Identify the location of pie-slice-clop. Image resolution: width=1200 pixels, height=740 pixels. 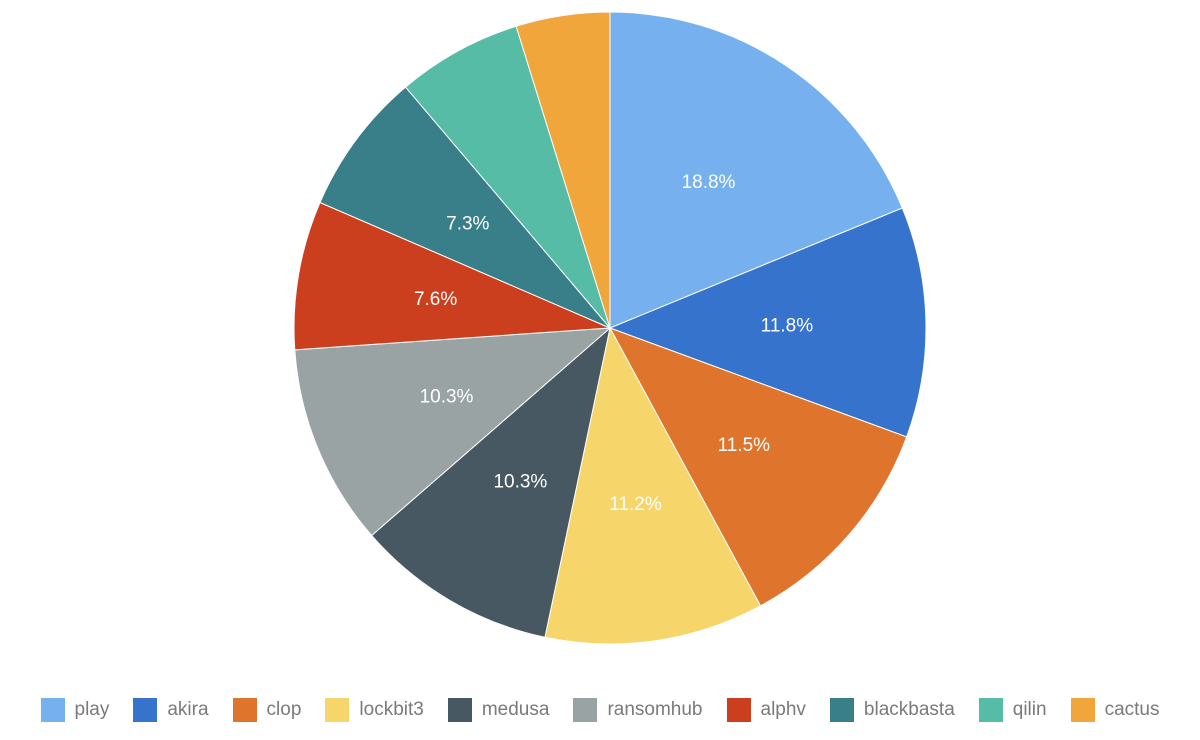
(758, 467).